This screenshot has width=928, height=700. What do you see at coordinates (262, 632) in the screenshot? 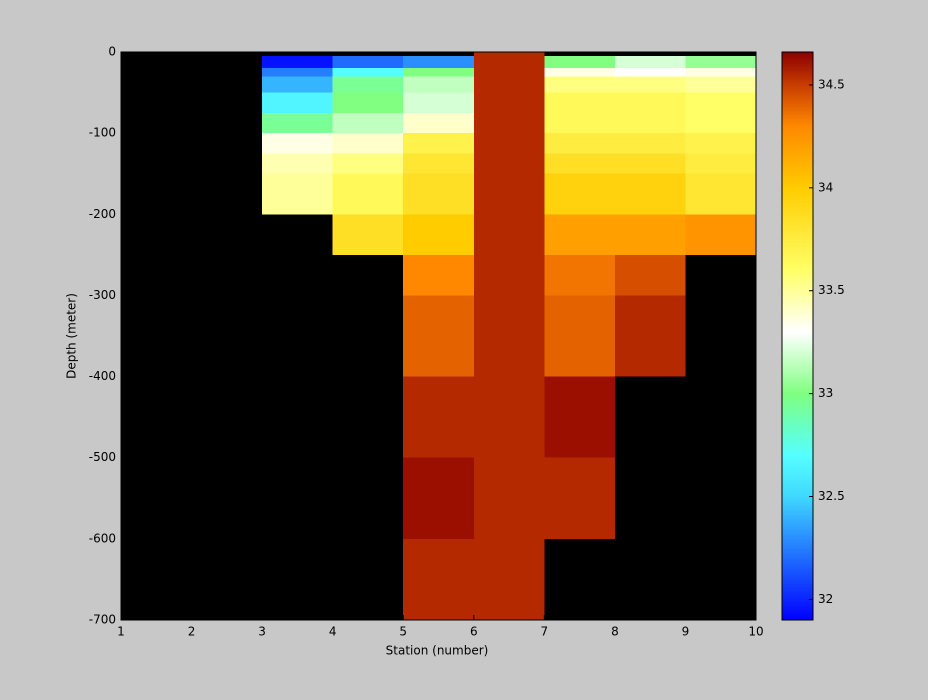
I see `x-tick-label: 3` at bounding box center [262, 632].